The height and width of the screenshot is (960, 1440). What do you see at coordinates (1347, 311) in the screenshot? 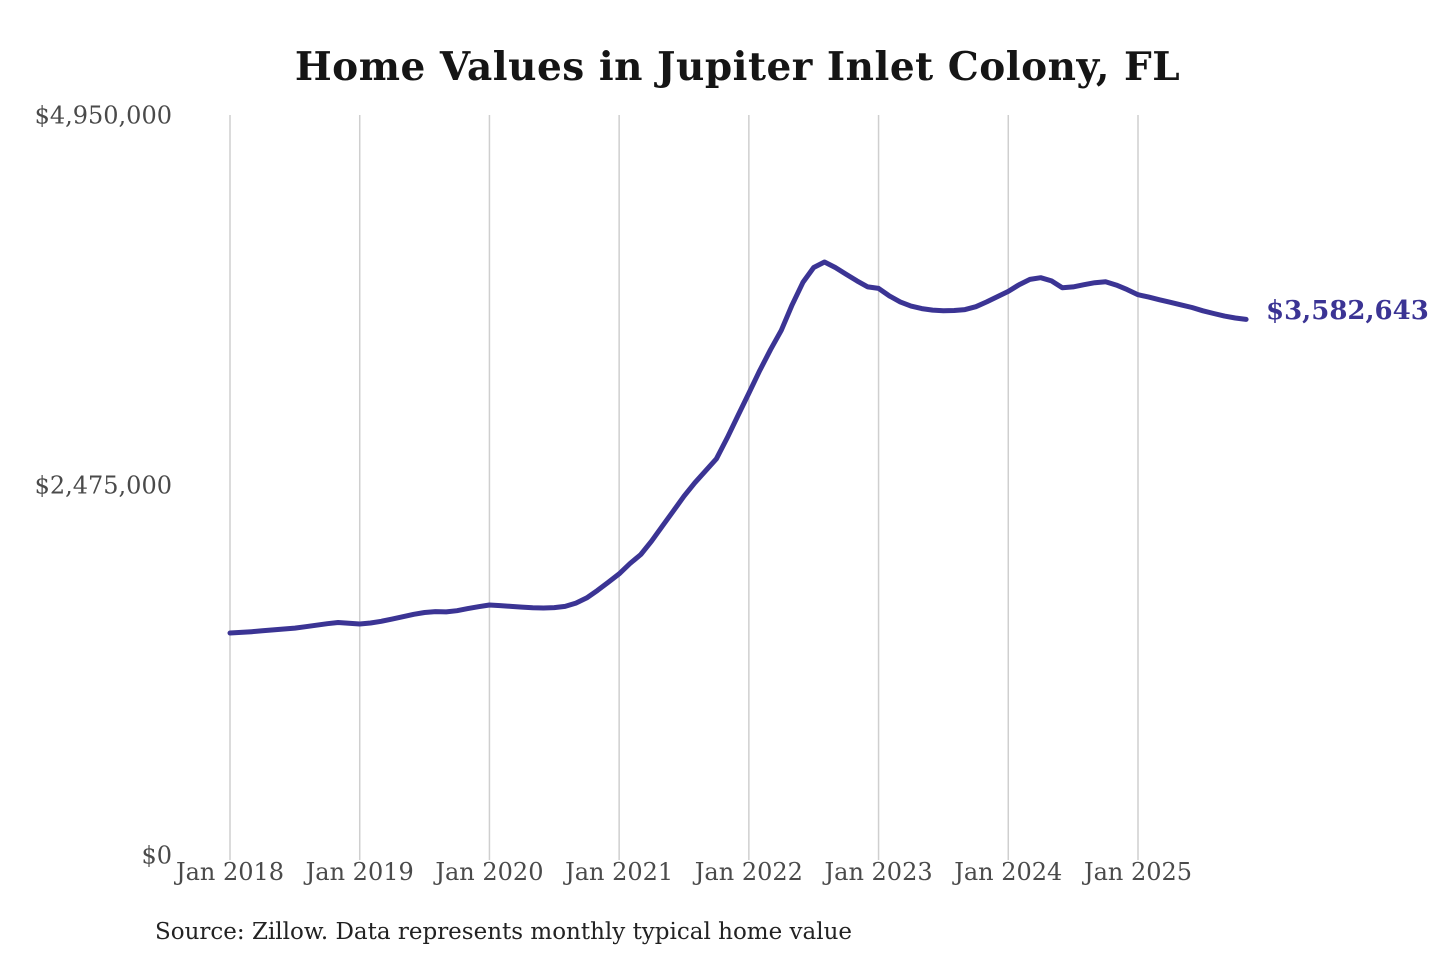
I see `latest-value-label: $3,582,643` at bounding box center [1347, 311].